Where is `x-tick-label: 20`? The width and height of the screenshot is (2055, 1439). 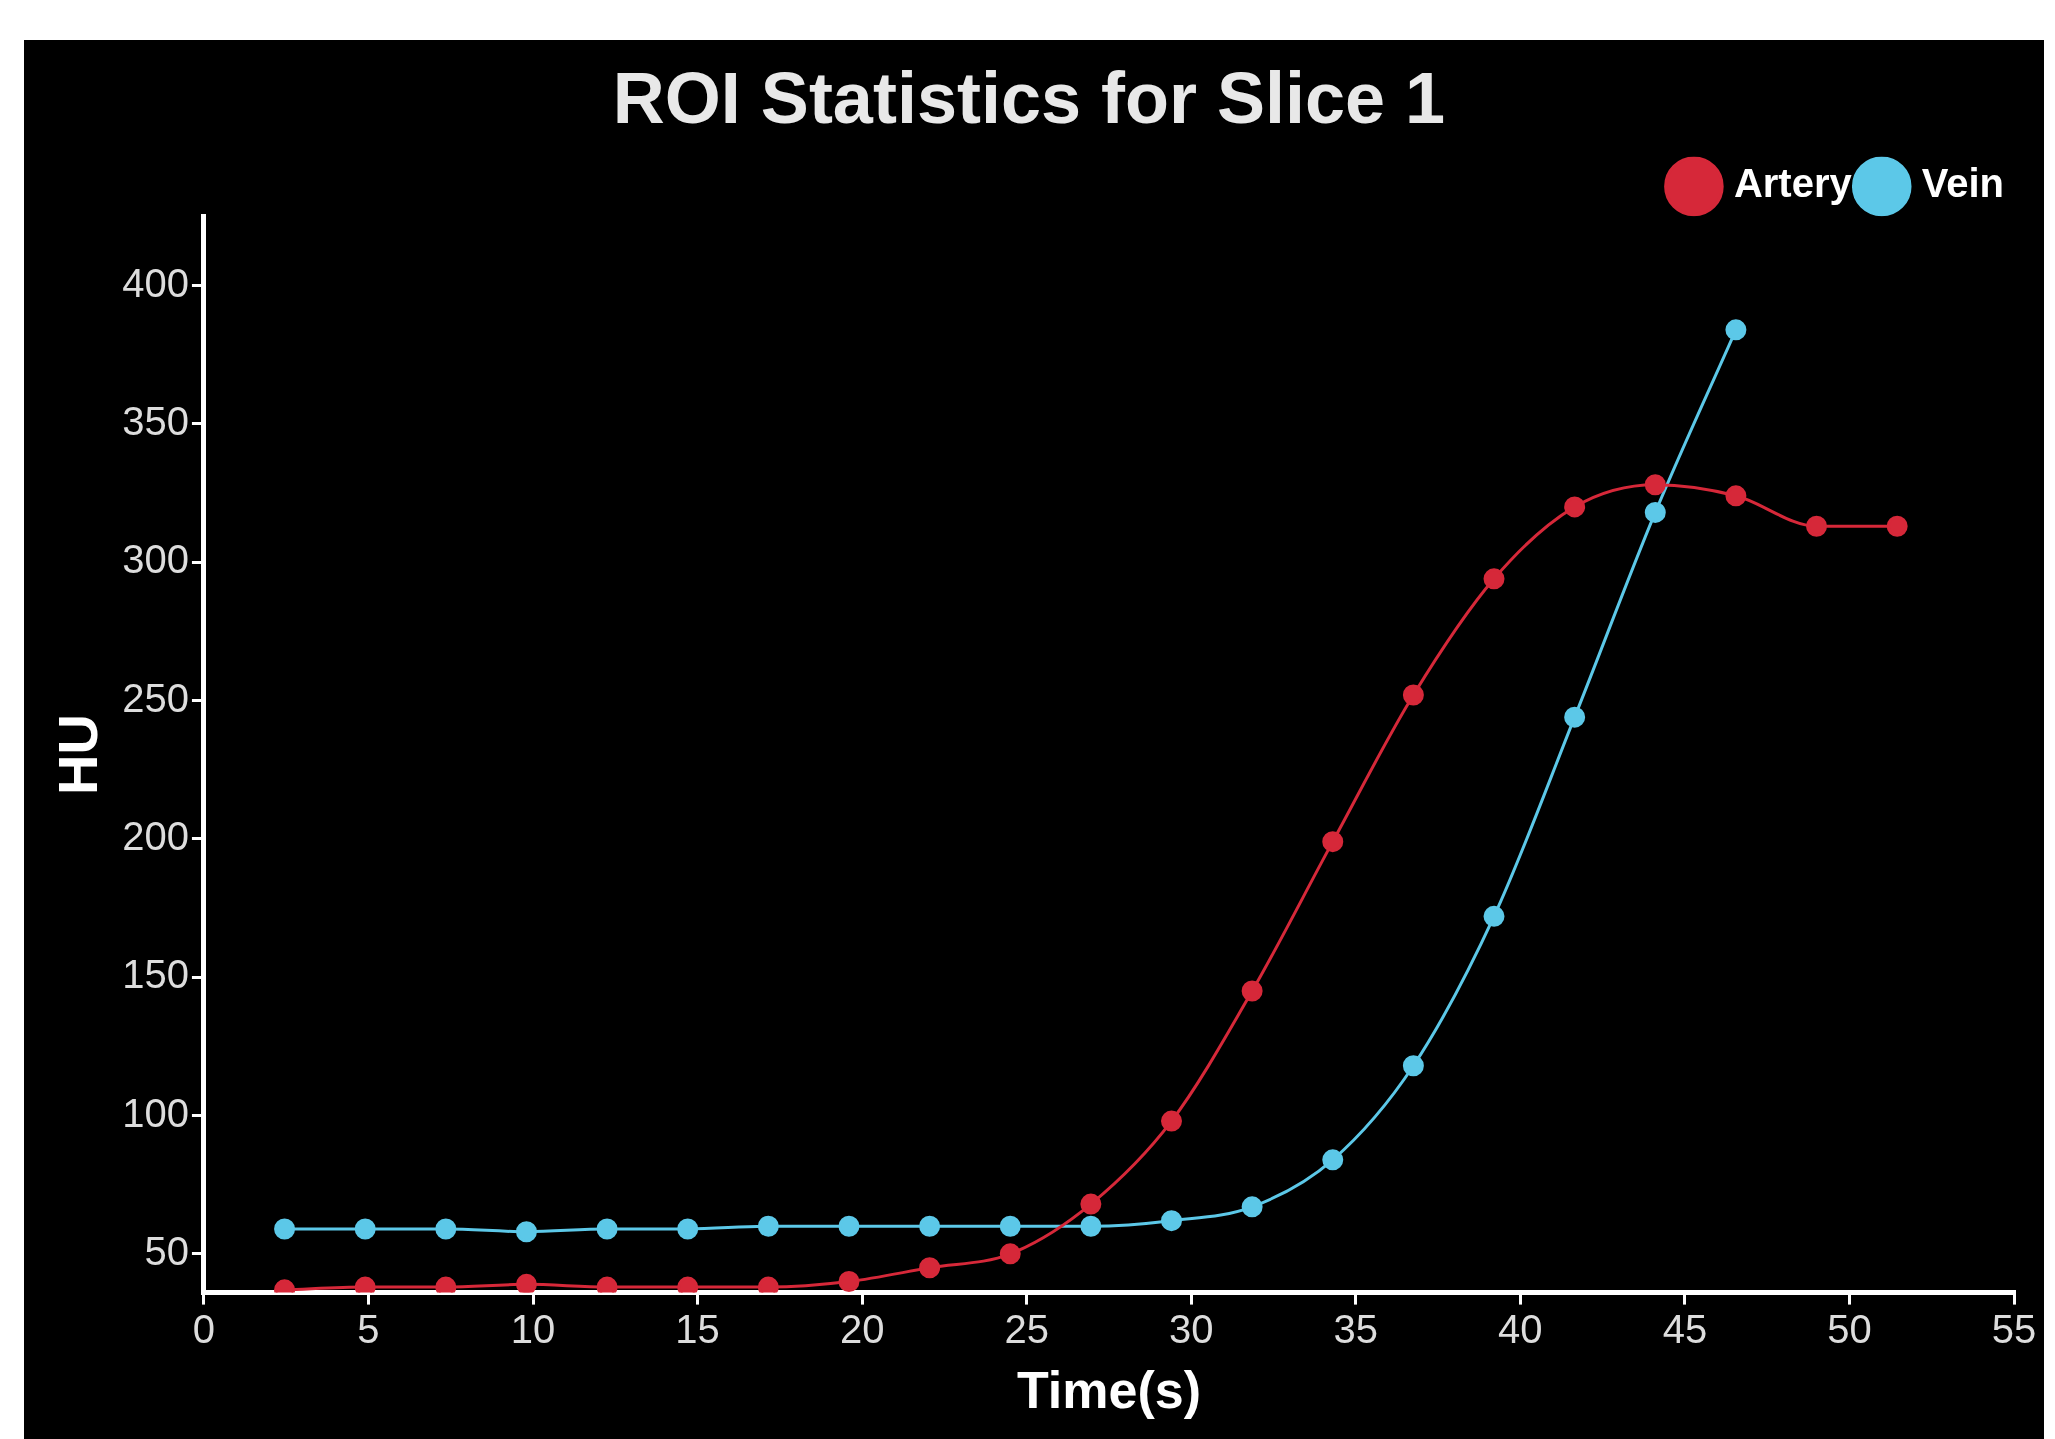 x-tick-label: 20 is located at coordinates (862, 1328).